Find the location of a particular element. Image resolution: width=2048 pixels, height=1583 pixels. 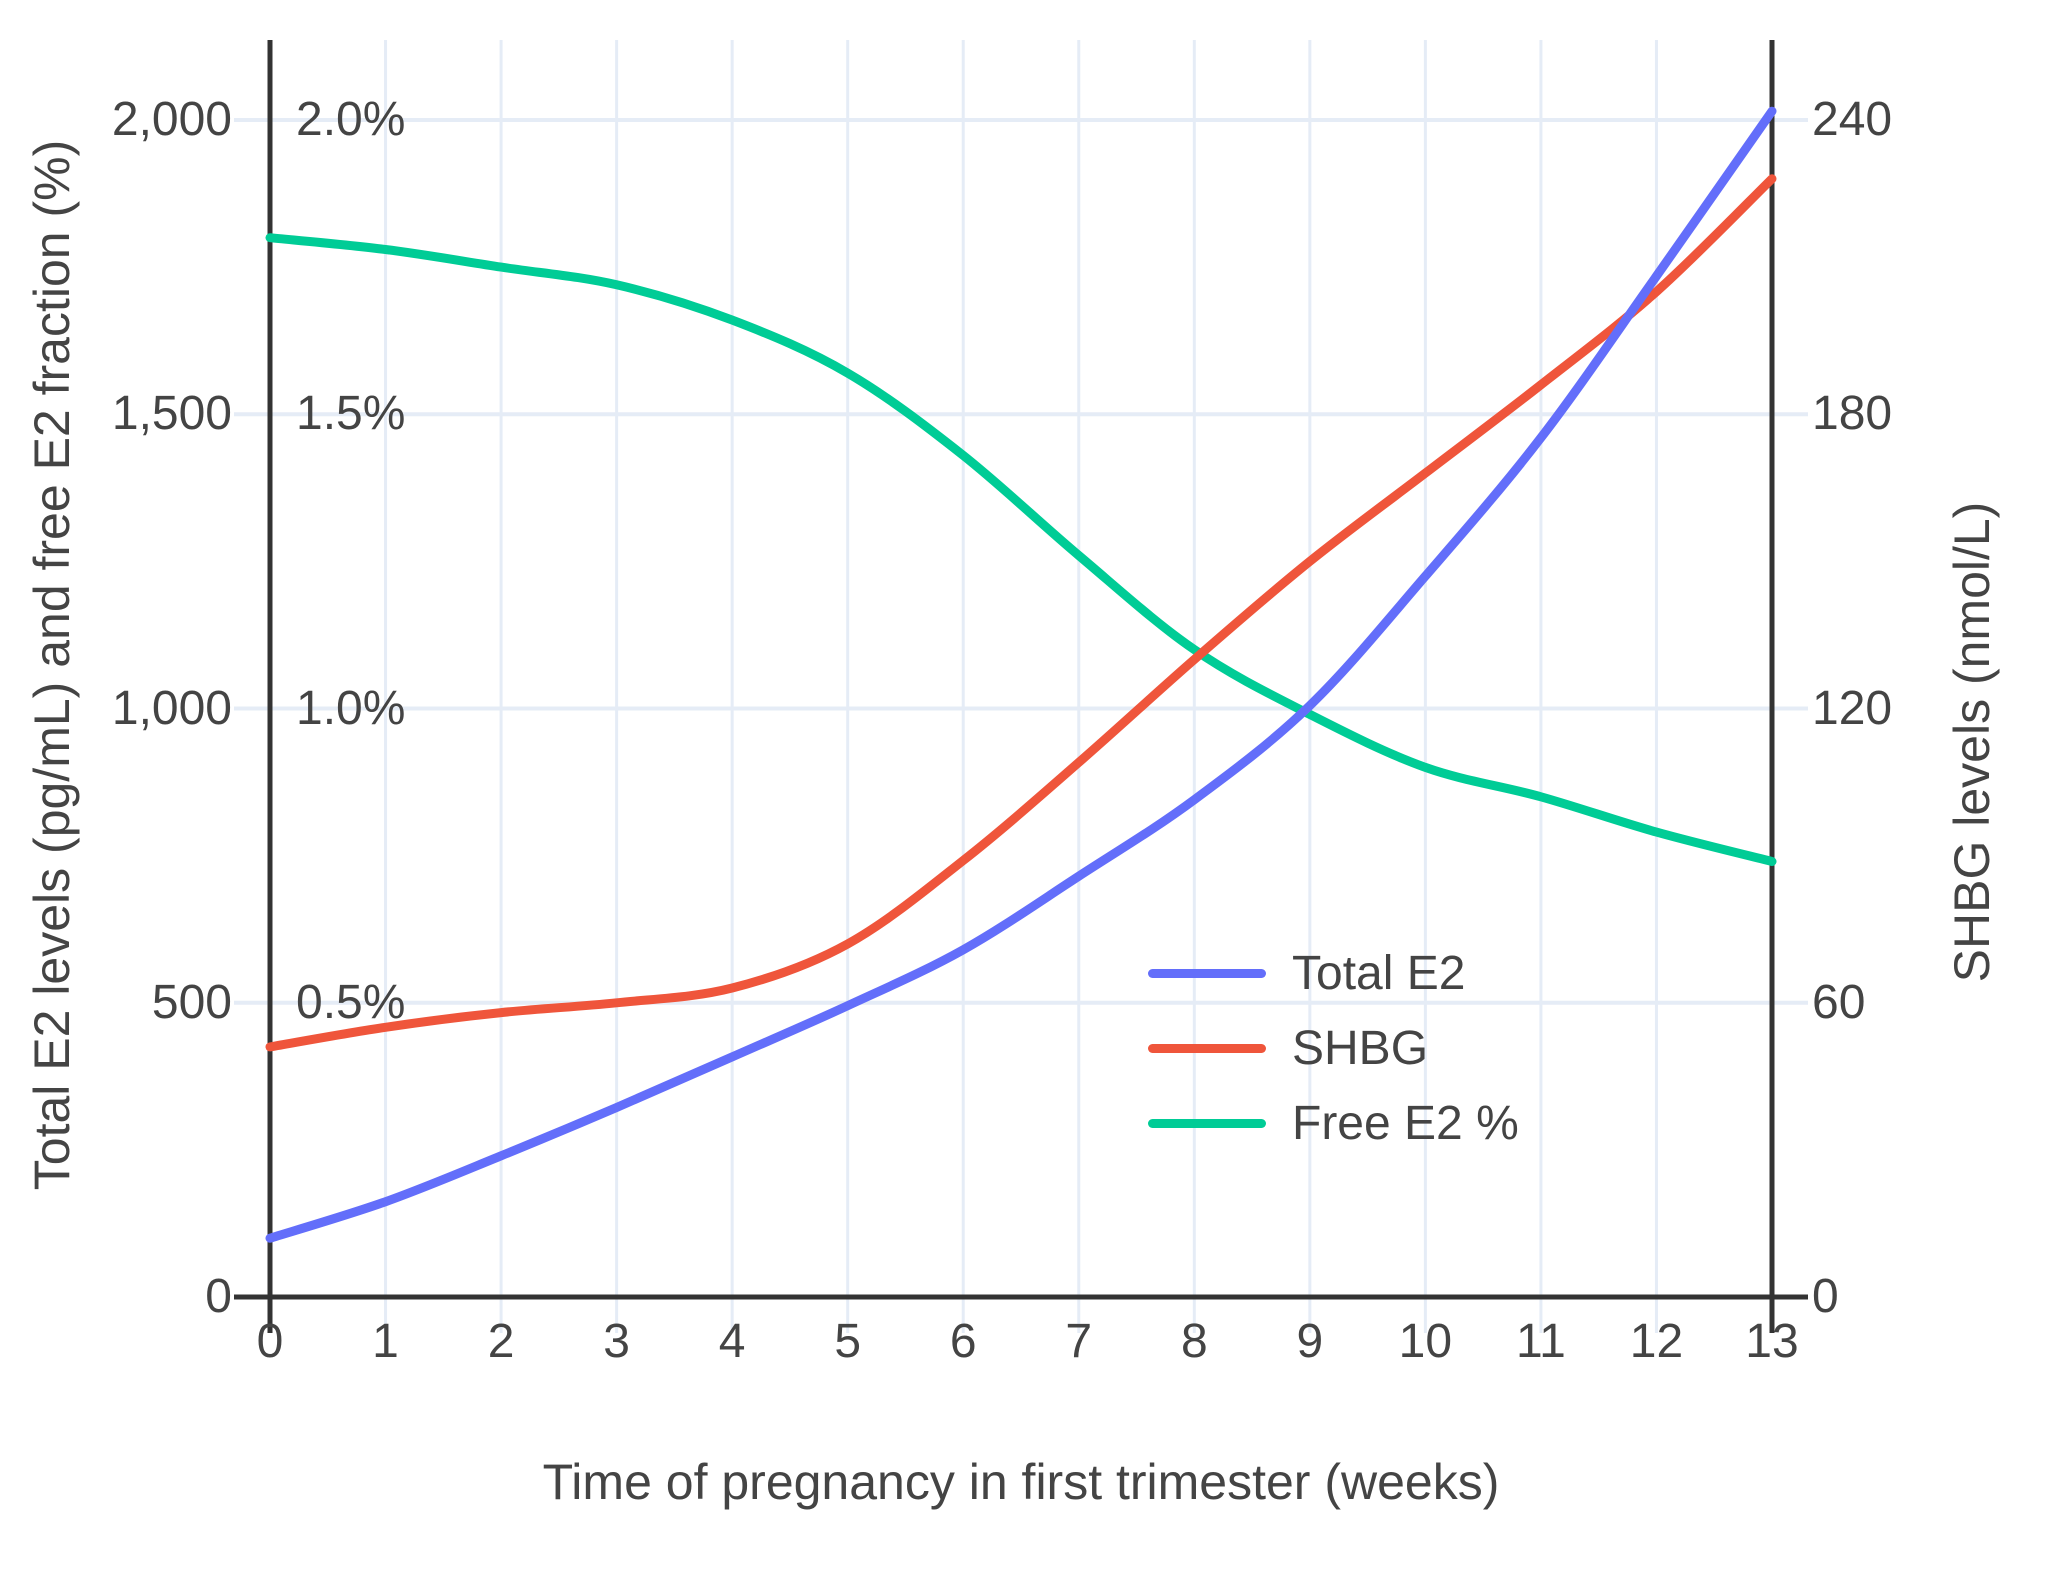

x-tick-label: 10 is located at coordinates (1425, 1341).